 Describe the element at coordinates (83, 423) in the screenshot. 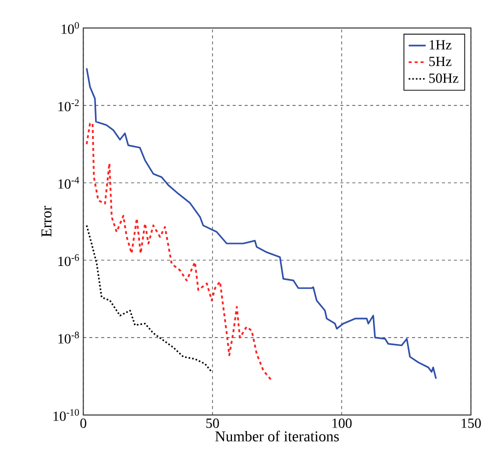

I see `x-tick-label: 0` at that location.